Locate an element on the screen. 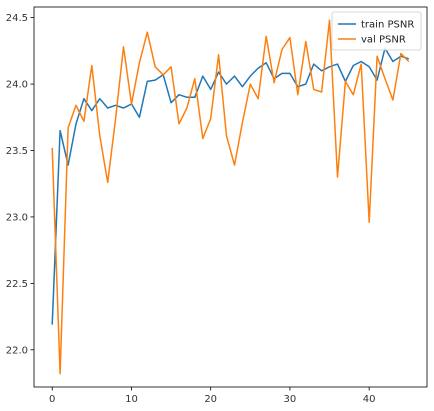  legend-label-0: train PSNR is located at coordinates (387, 25).